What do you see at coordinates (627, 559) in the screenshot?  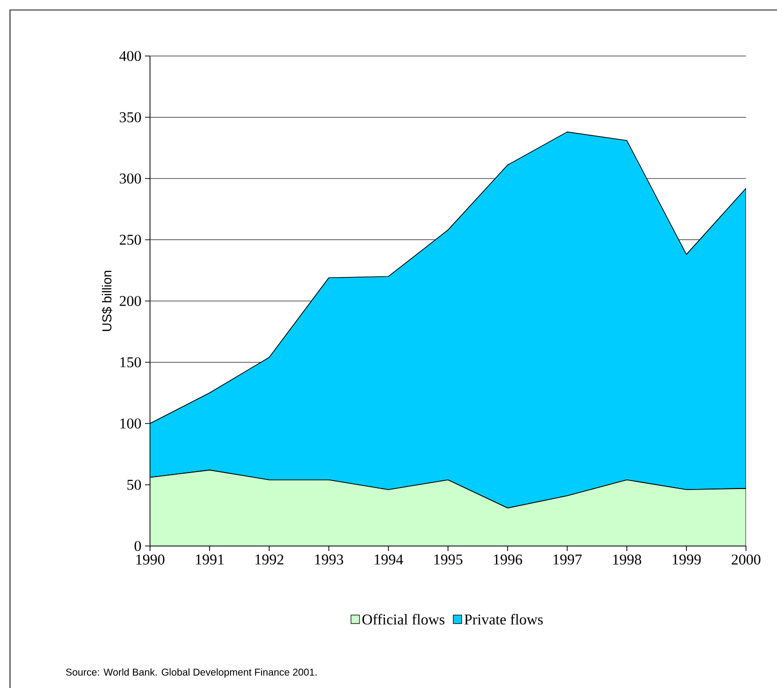 I see `x-tick-label: 1998` at bounding box center [627, 559].